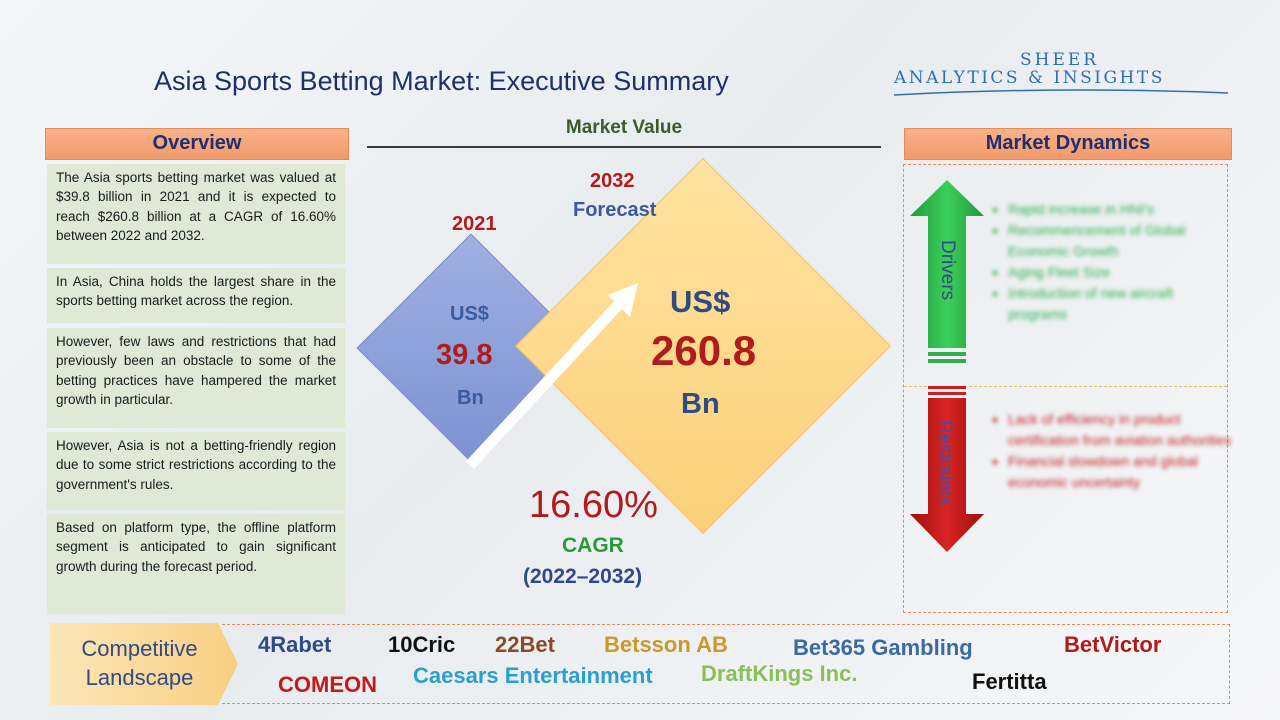 This screenshot has height=720, width=1280. I want to click on restraints-label: Restraints, so click(944, 463).